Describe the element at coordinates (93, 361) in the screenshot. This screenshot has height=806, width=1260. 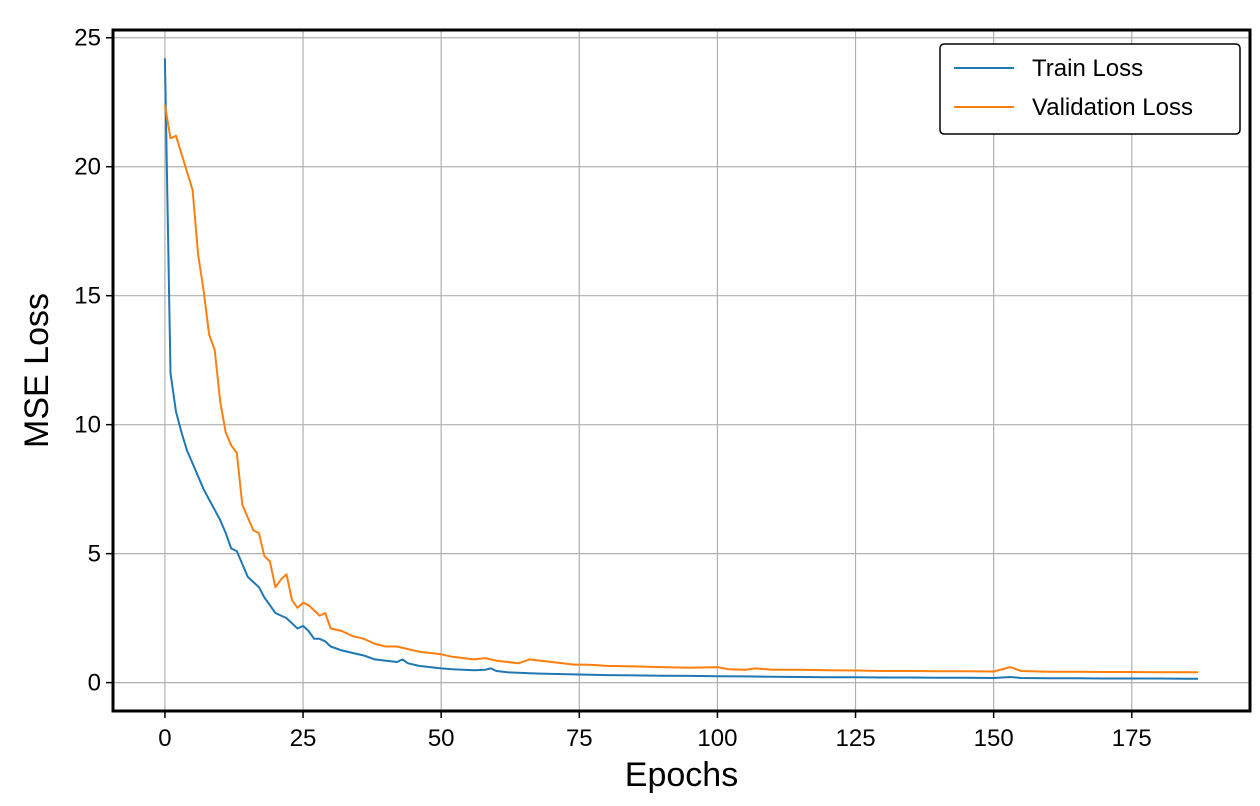
I see `y-axis-ticks: 0 5 10 15 20 25` at that location.